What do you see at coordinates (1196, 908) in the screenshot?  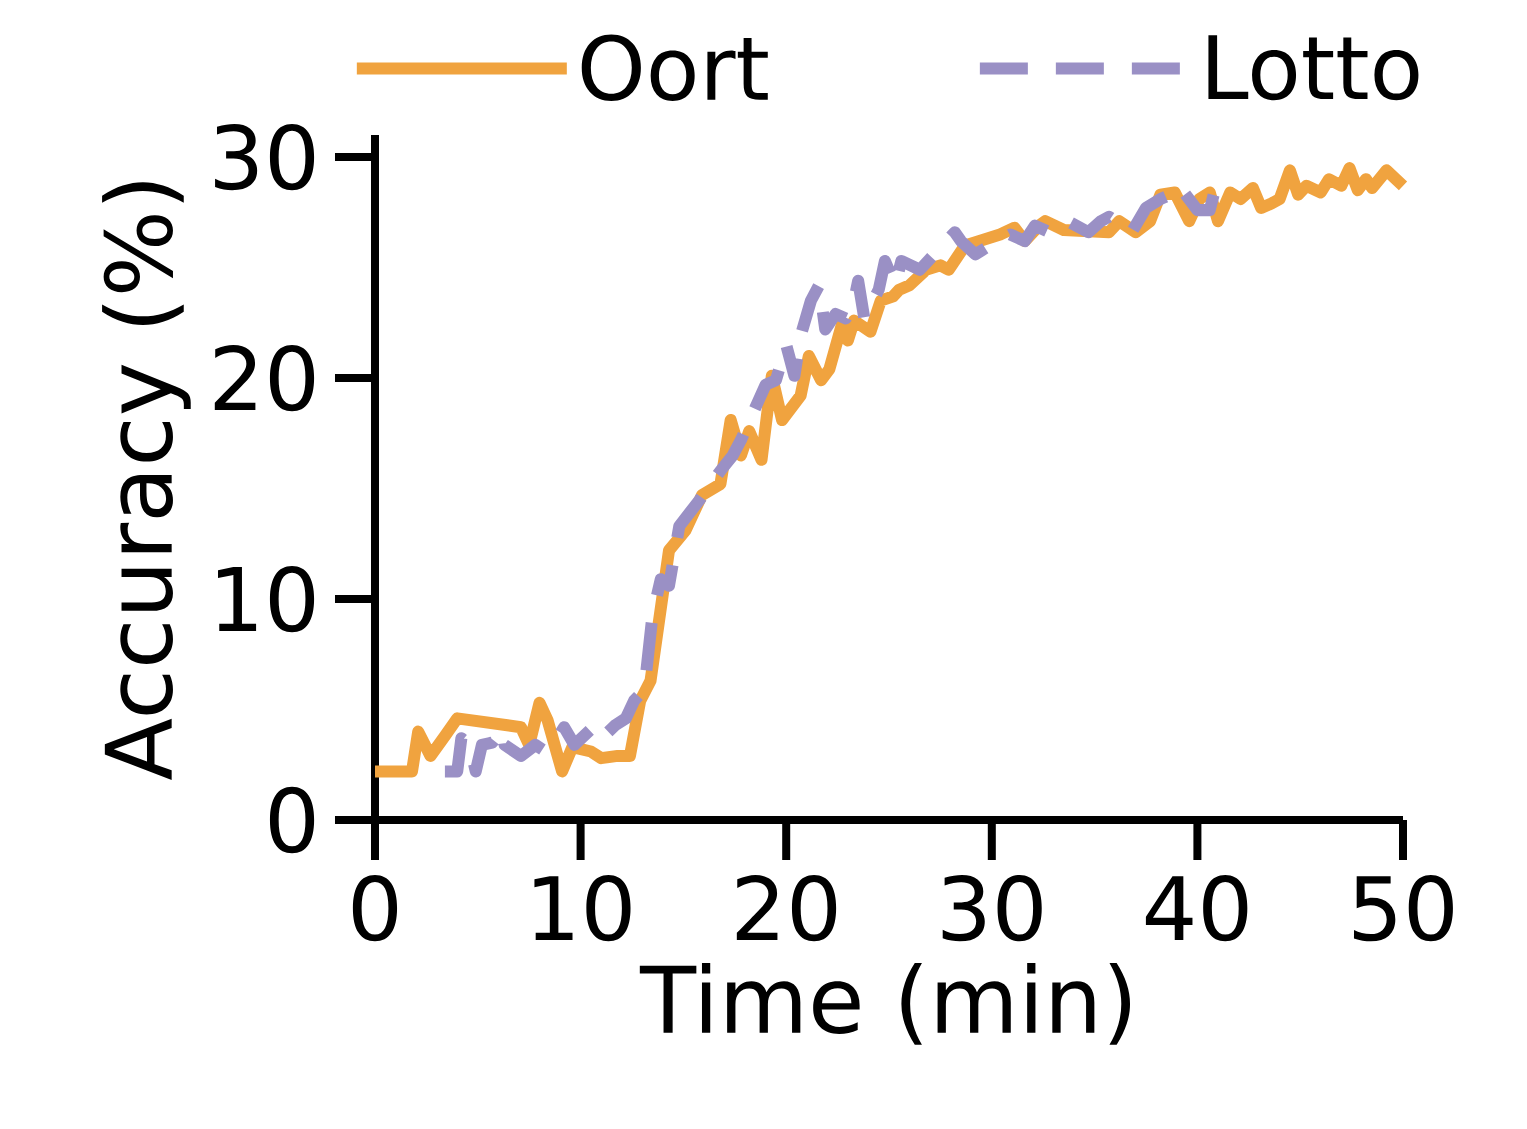 I see `x-tick-label: 40` at bounding box center [1196, 908].